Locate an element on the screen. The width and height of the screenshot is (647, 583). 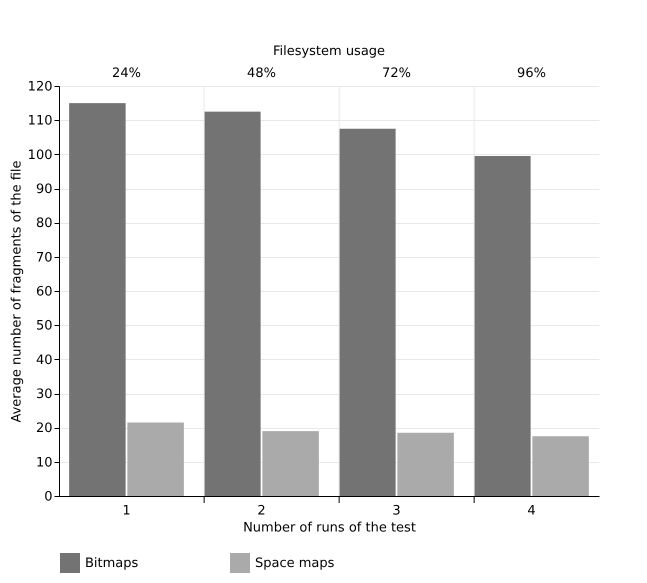
x2-axis-title: Filesystem usage is located at coordinates (329, 51).